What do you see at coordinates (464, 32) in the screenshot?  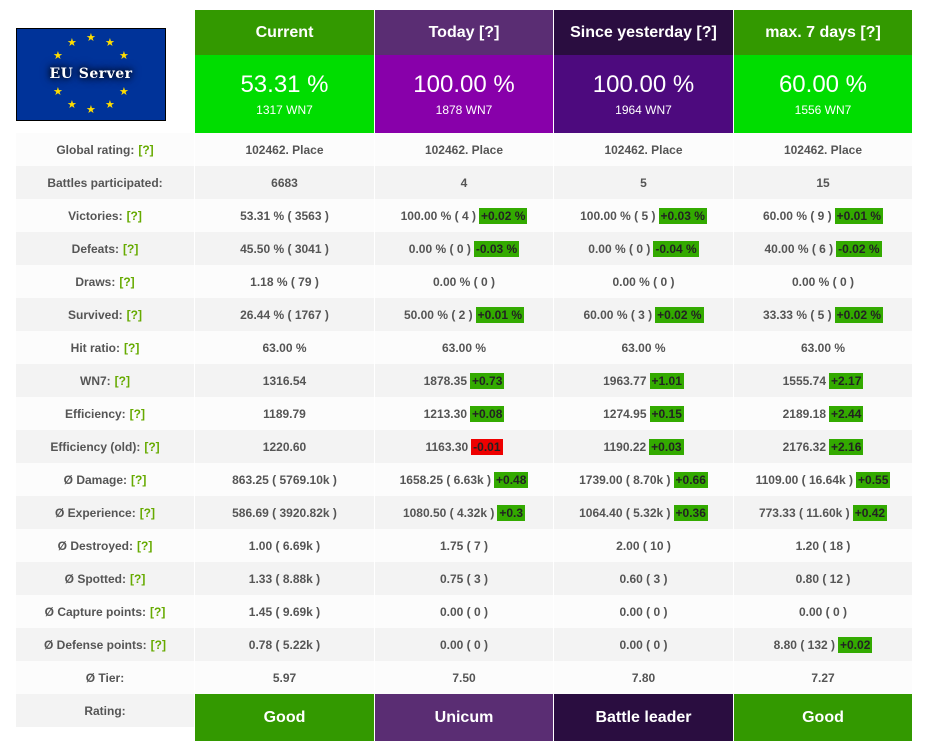 I see `column-title: Today [?]` at bounding box center [464, 32].